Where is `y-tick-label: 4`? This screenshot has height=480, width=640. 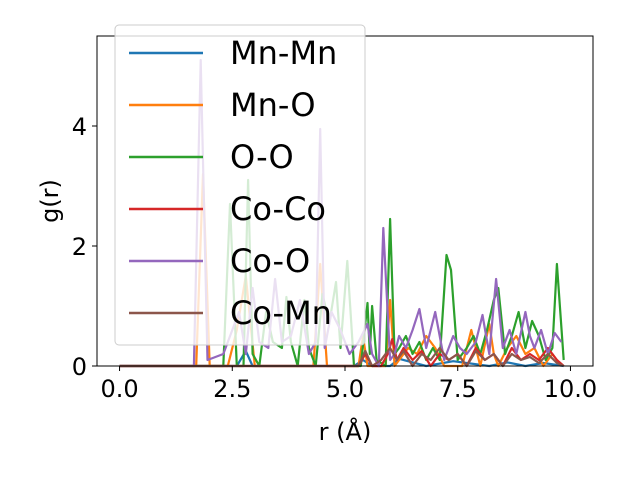
y-tick-label: 4 is located at coordinates (79, 127).